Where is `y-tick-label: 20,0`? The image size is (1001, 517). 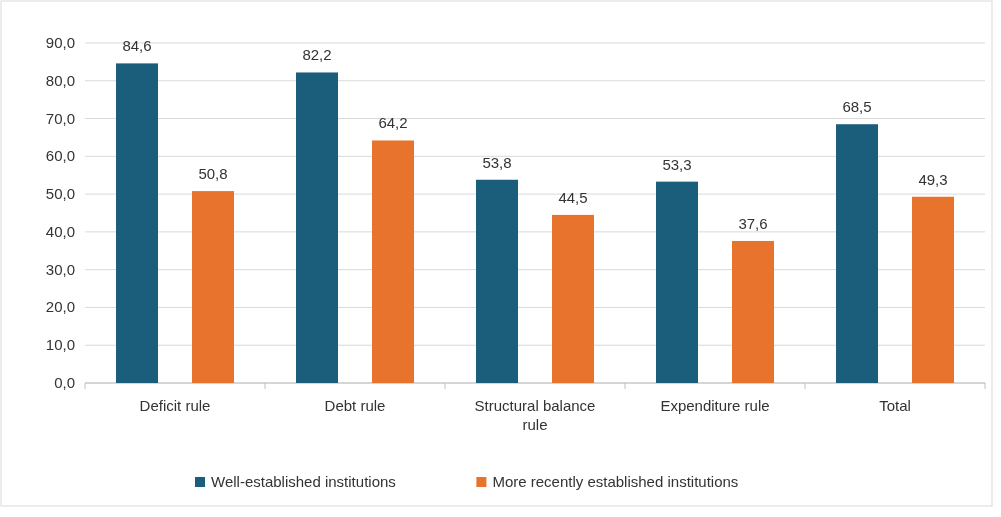 y-tick-label: 20,0 is located at coordinates (60, 307).